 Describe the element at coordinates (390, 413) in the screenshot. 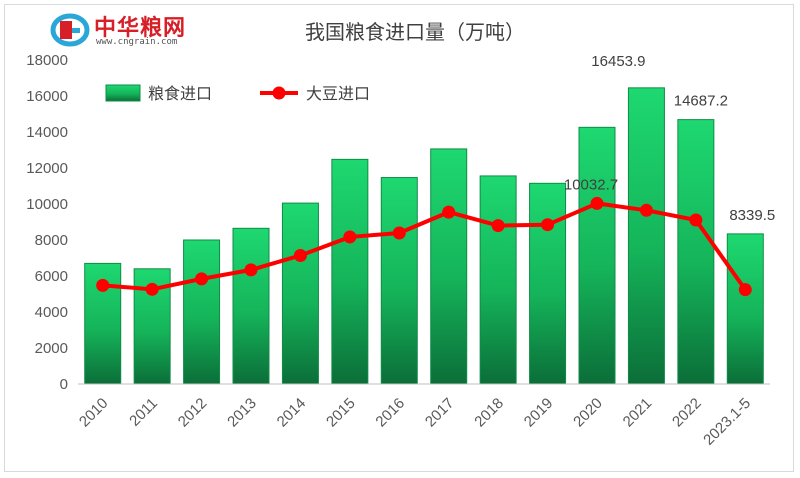

I see `x-tick-label: 2016` at that location.